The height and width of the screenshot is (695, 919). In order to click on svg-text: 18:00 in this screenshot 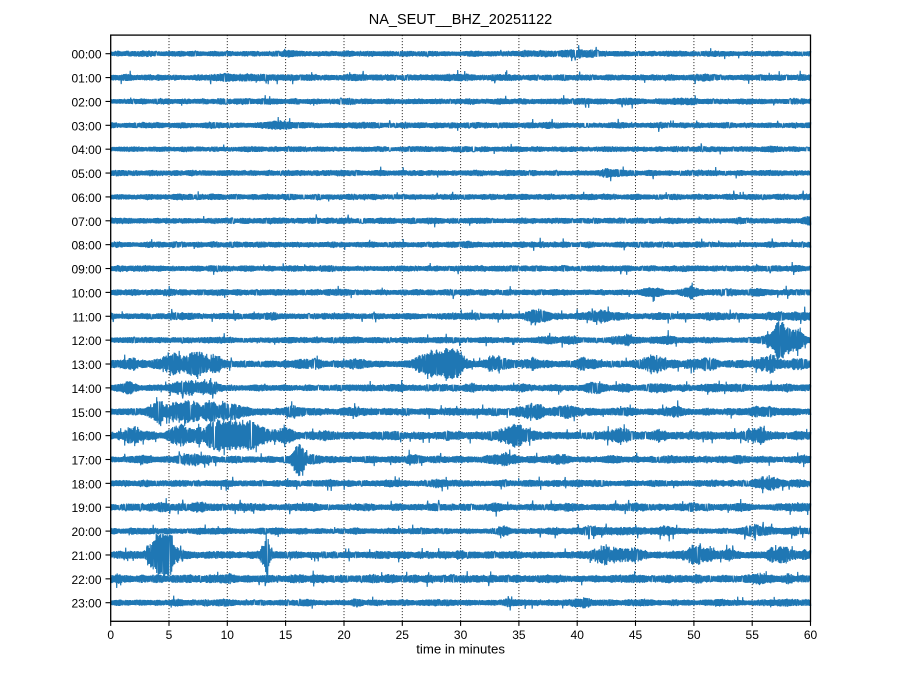, I will do `click(86, 484)`.